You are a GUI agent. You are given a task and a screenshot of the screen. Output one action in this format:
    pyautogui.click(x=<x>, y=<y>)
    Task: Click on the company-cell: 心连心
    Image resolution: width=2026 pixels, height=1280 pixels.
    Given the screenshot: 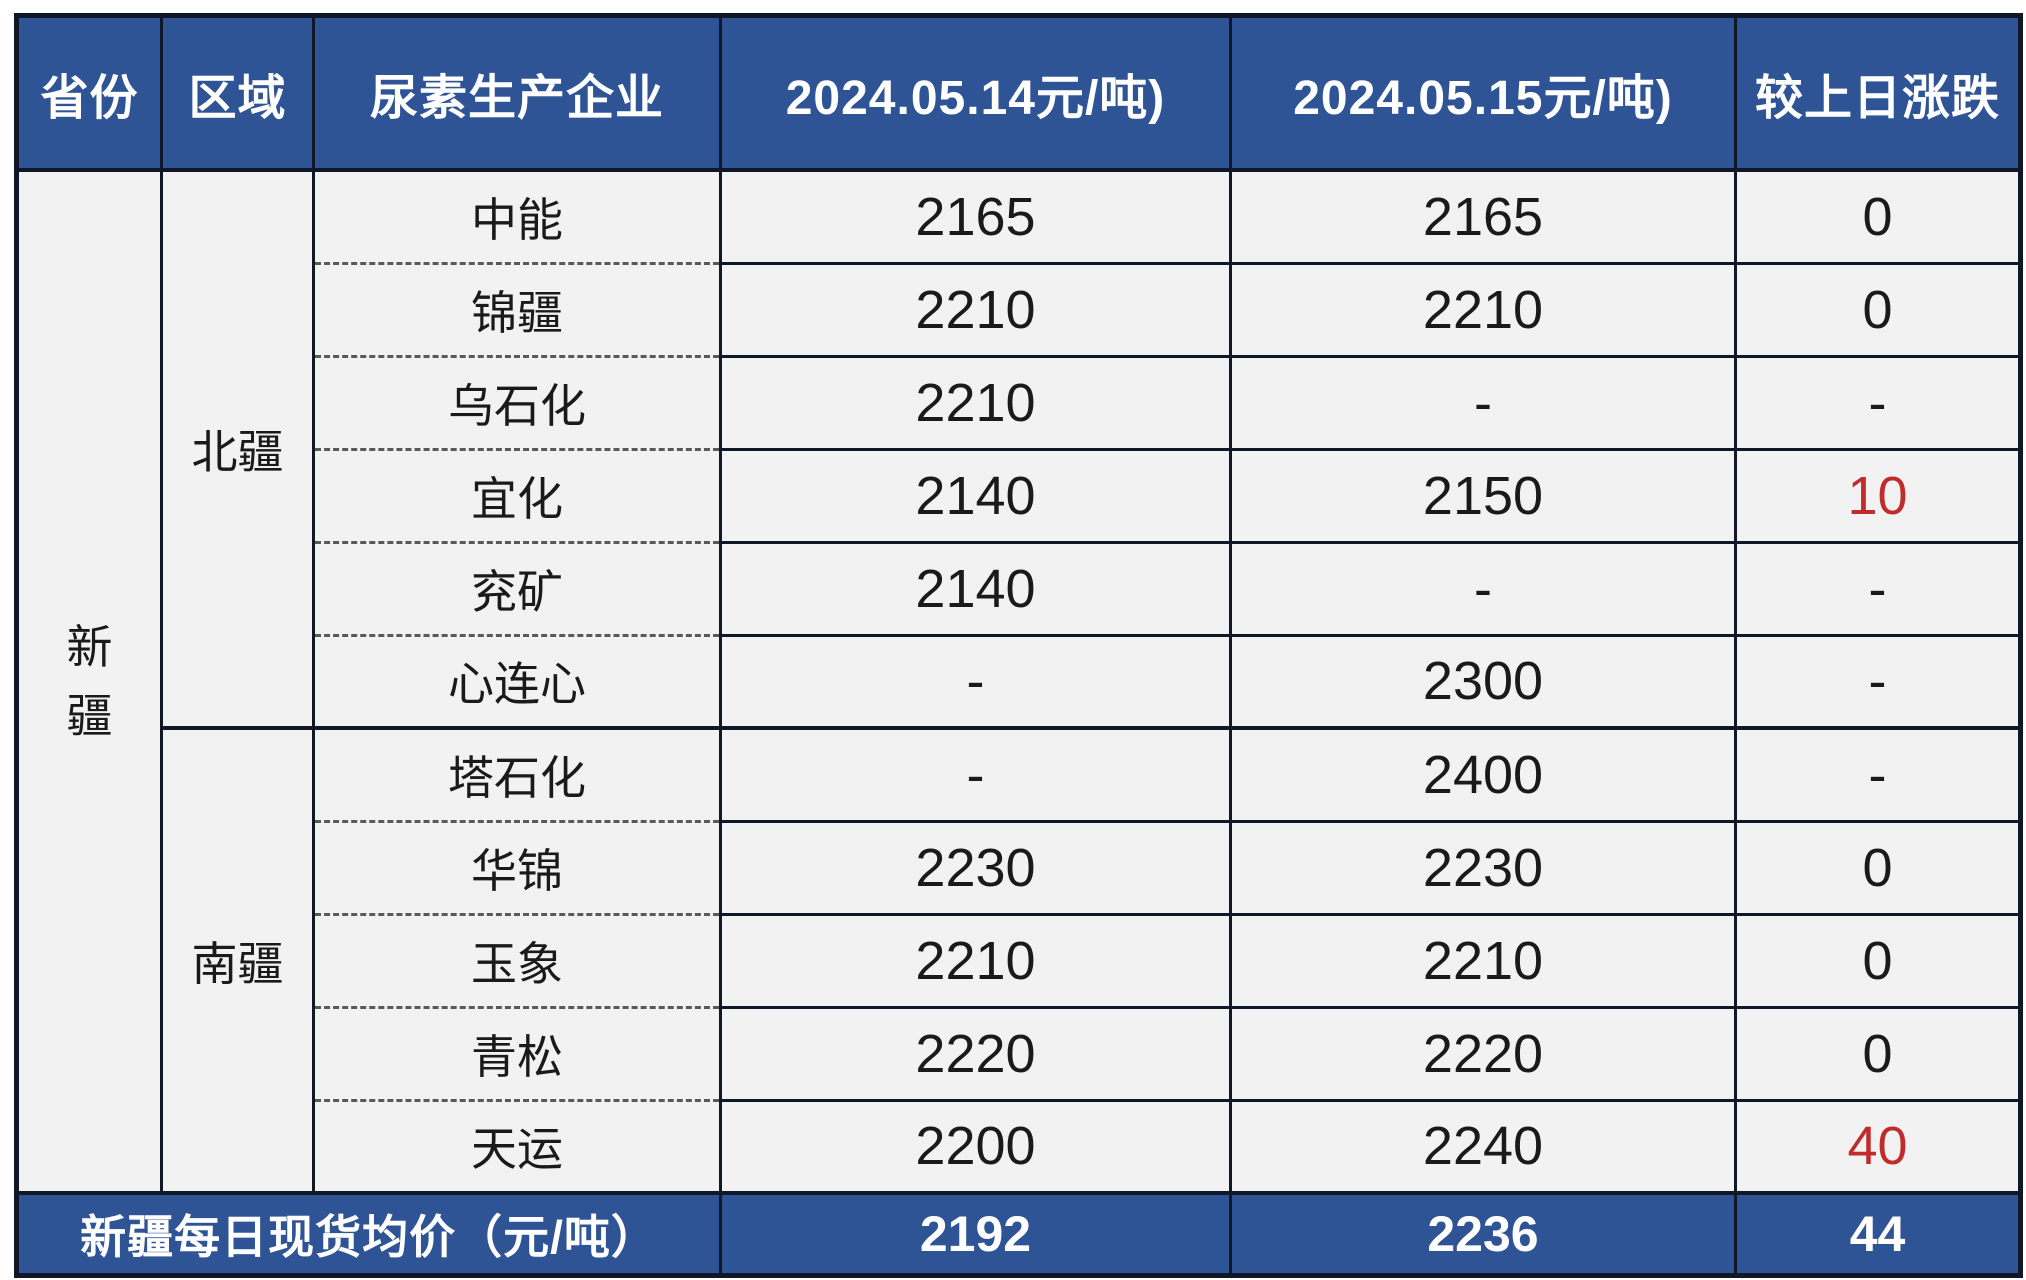 What is the action you would take?
    pyautogui.click(x=516, y=682)
    